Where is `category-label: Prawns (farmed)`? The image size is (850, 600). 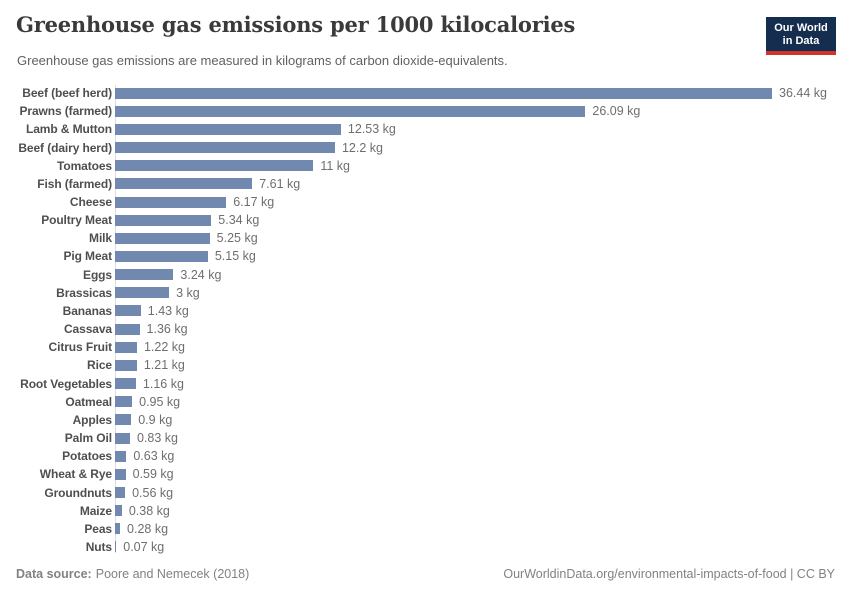 category-label: Prawns (farmed) is located at coordinates (65, 111).